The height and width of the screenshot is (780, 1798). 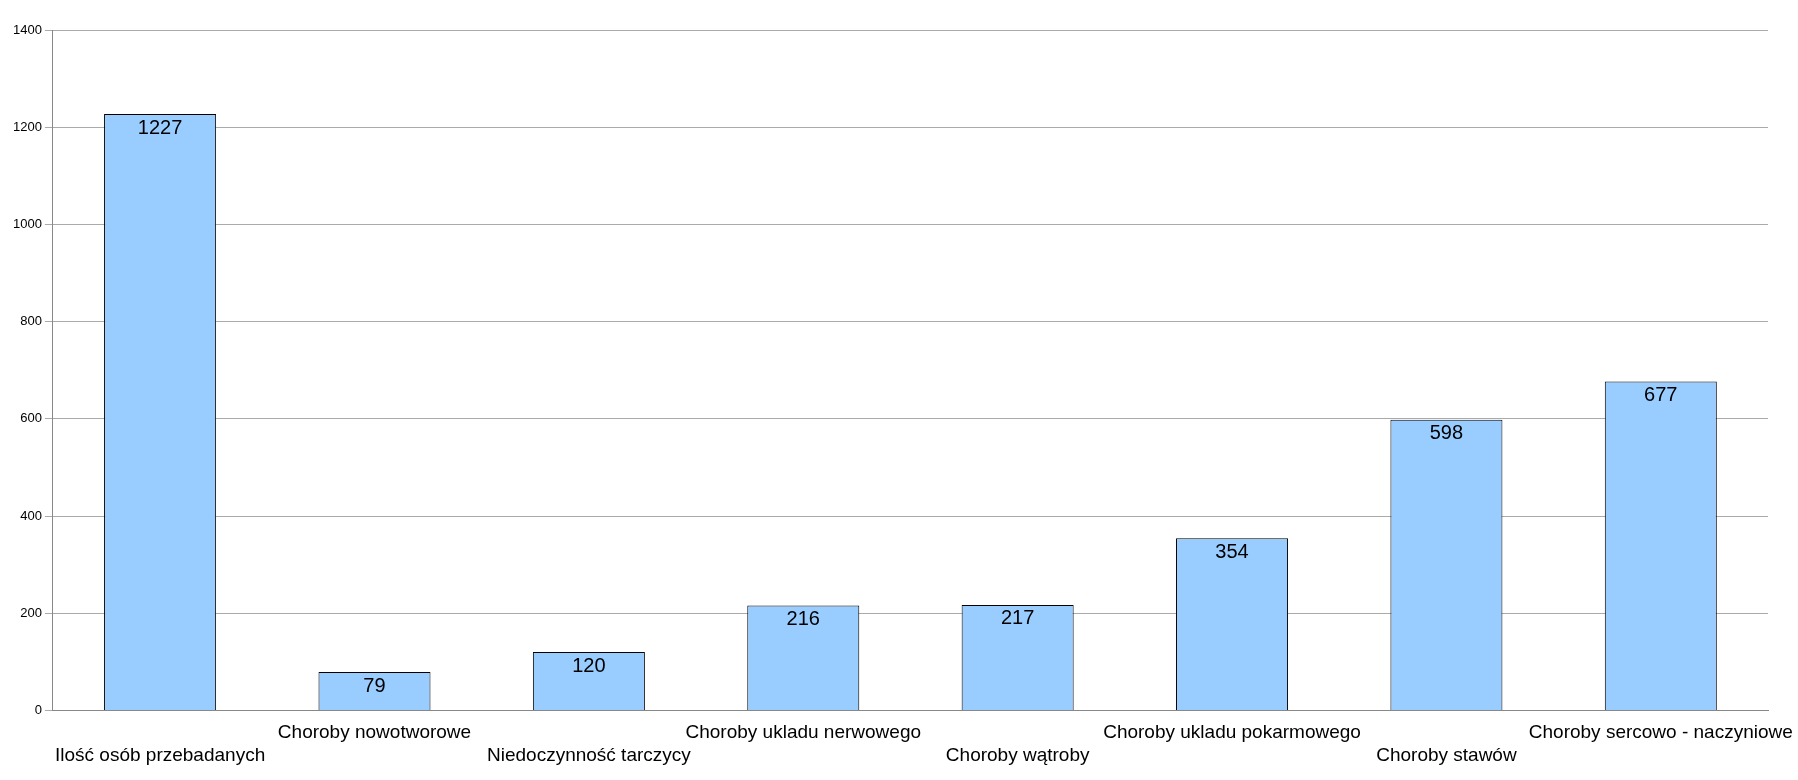 What do you see at coordinates (27, 29) in the screenshot?
I see `y-tick-label: 1400` at bounding box center [27, 29].